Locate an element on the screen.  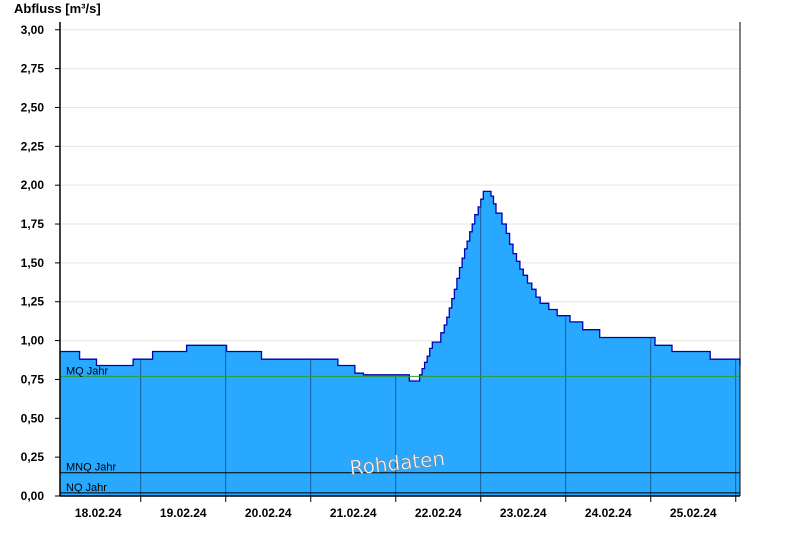
y-tick-label-12: 3,00 is located at coordinates (33, 30).